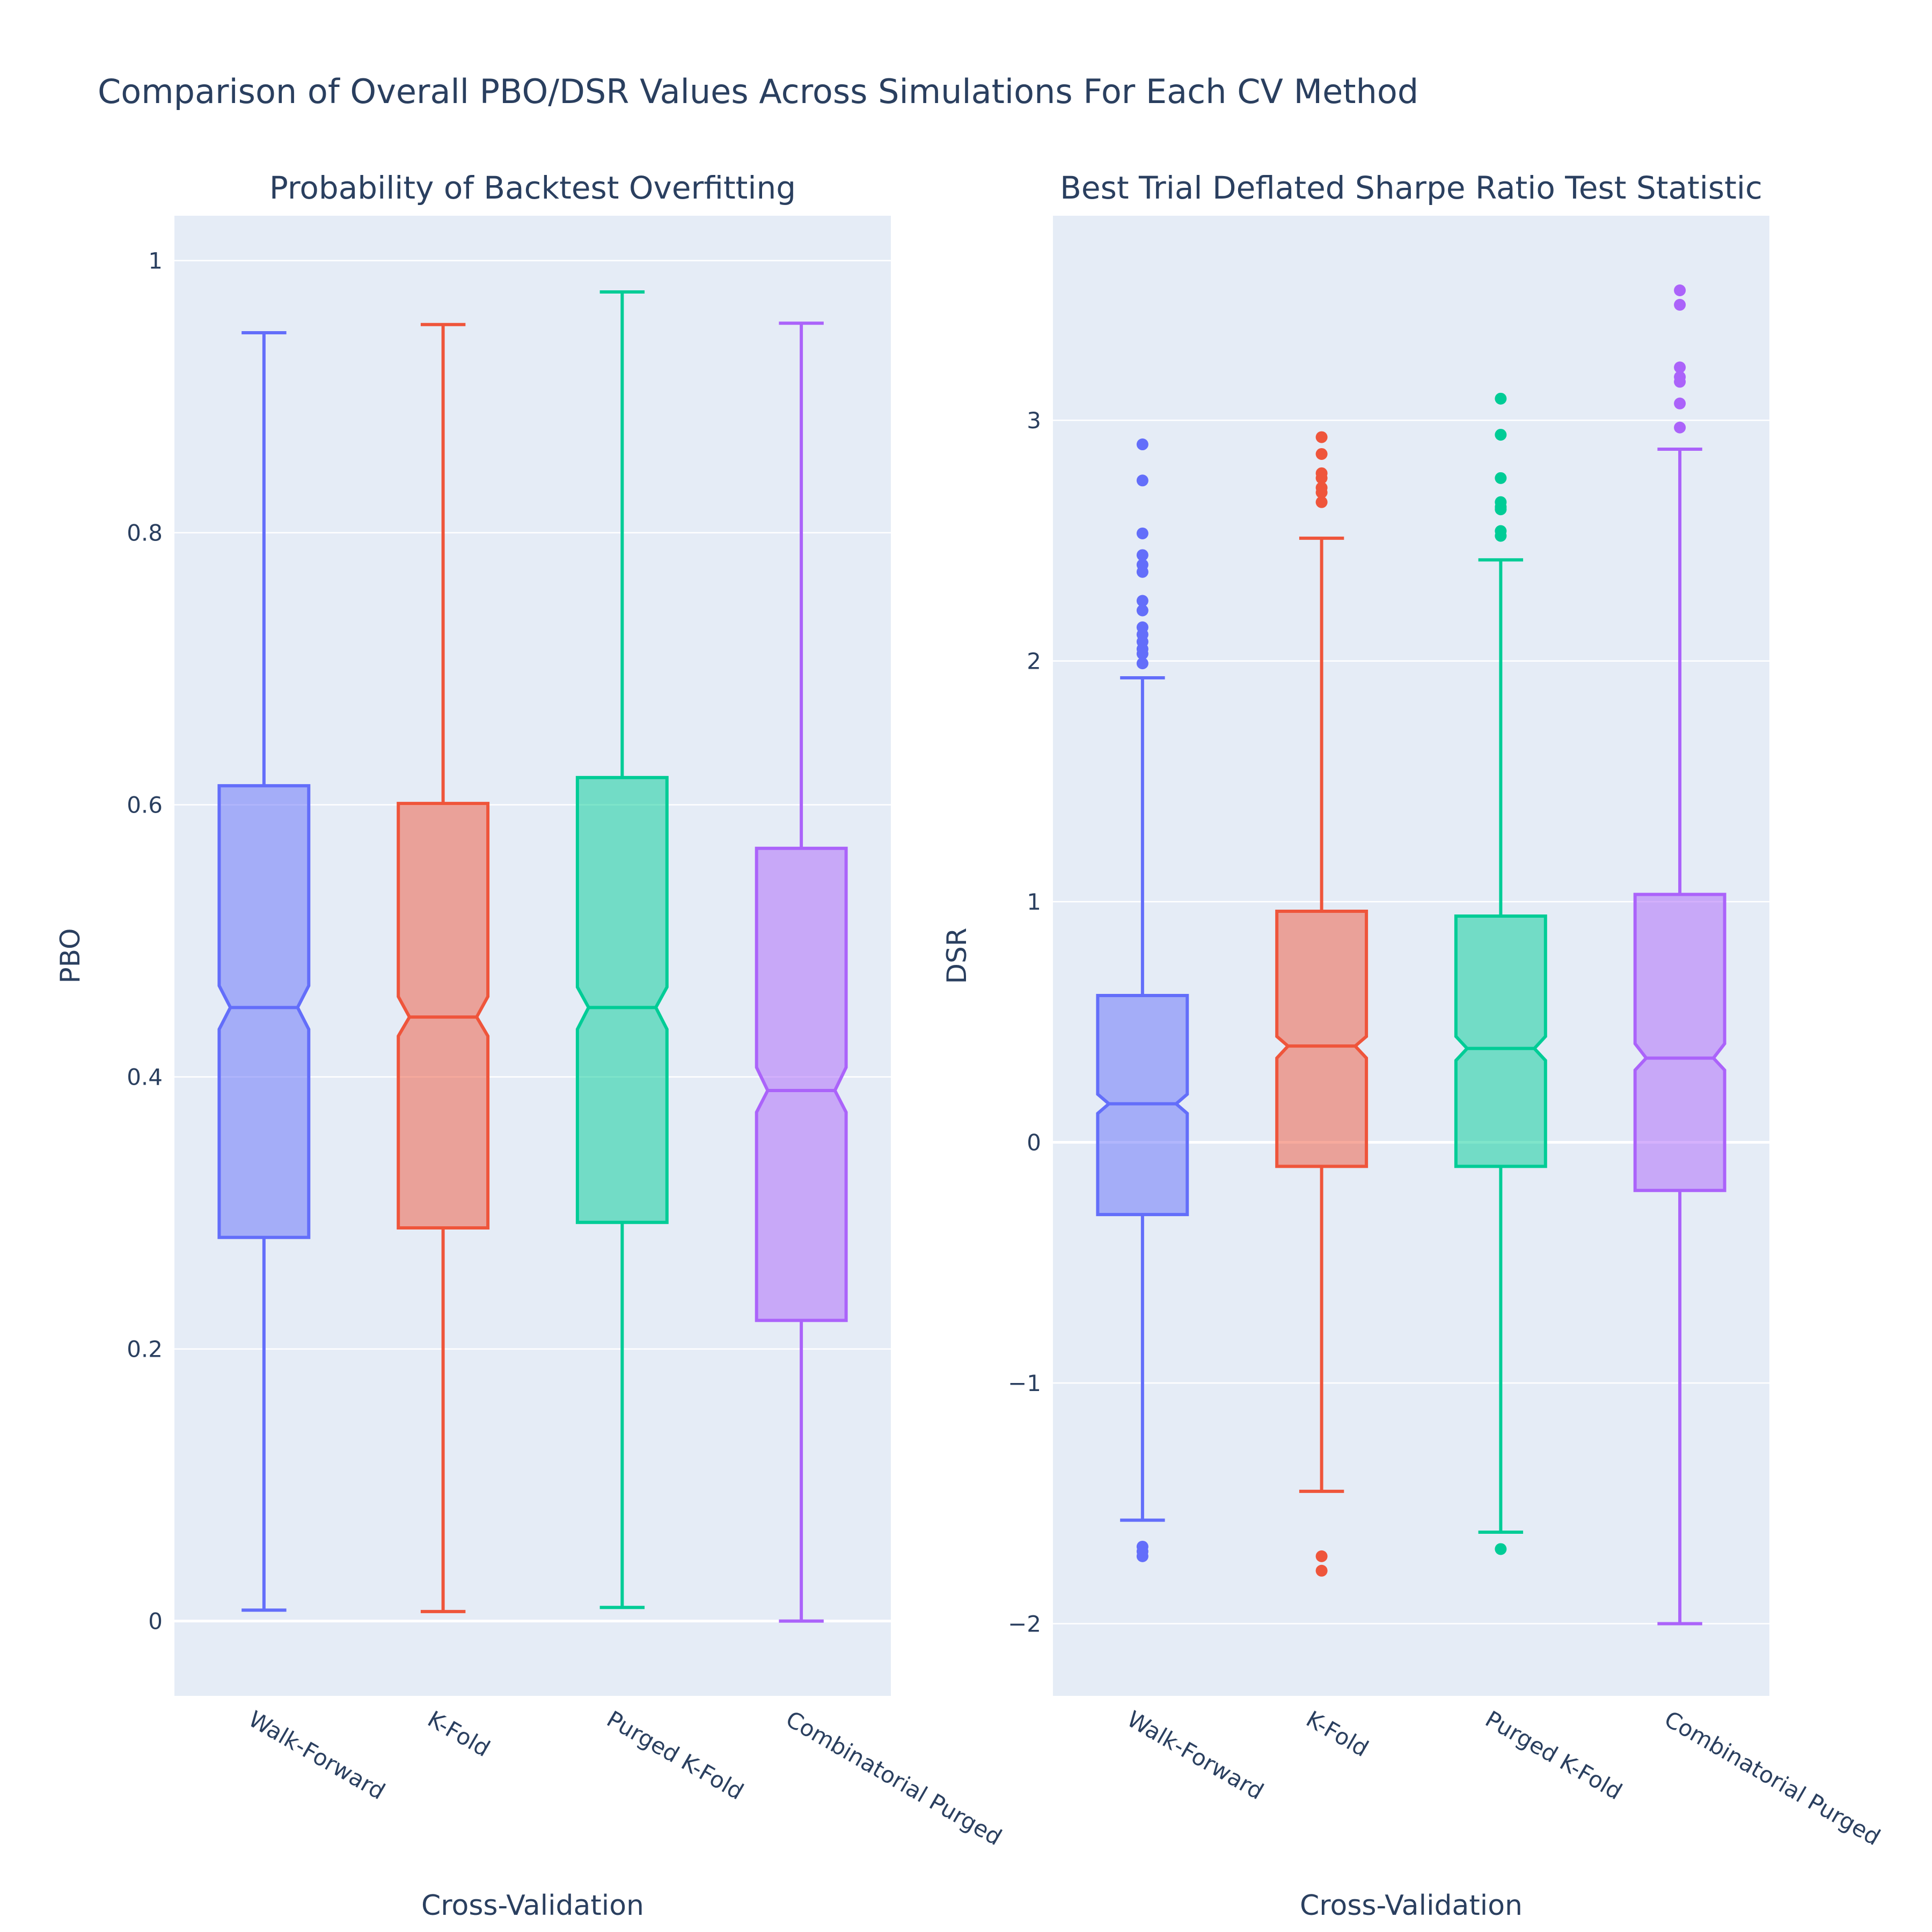 This screenshot has height=1932, width=1932. What do you see at coordinates (1034, 902) in the screenshot?
I see `dsr-ytick-label: 1` at bounding box center [1034, 902].